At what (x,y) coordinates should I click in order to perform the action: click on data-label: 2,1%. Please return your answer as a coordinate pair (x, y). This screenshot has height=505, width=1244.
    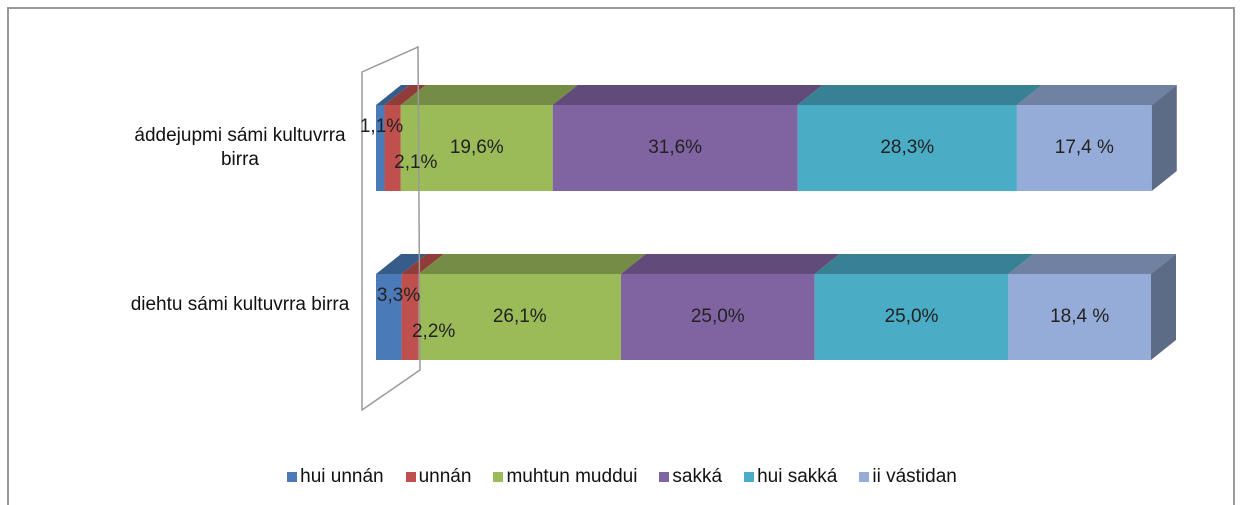
    Looking at the image, I should click on (415, 162).